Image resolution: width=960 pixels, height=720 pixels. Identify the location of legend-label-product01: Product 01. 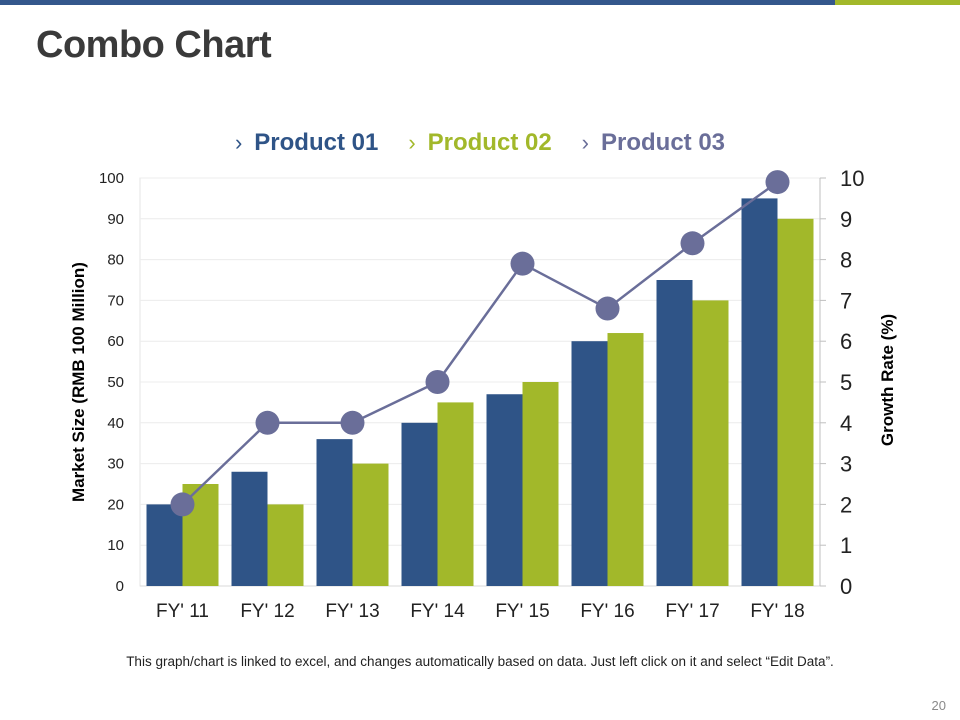
(316, 142).